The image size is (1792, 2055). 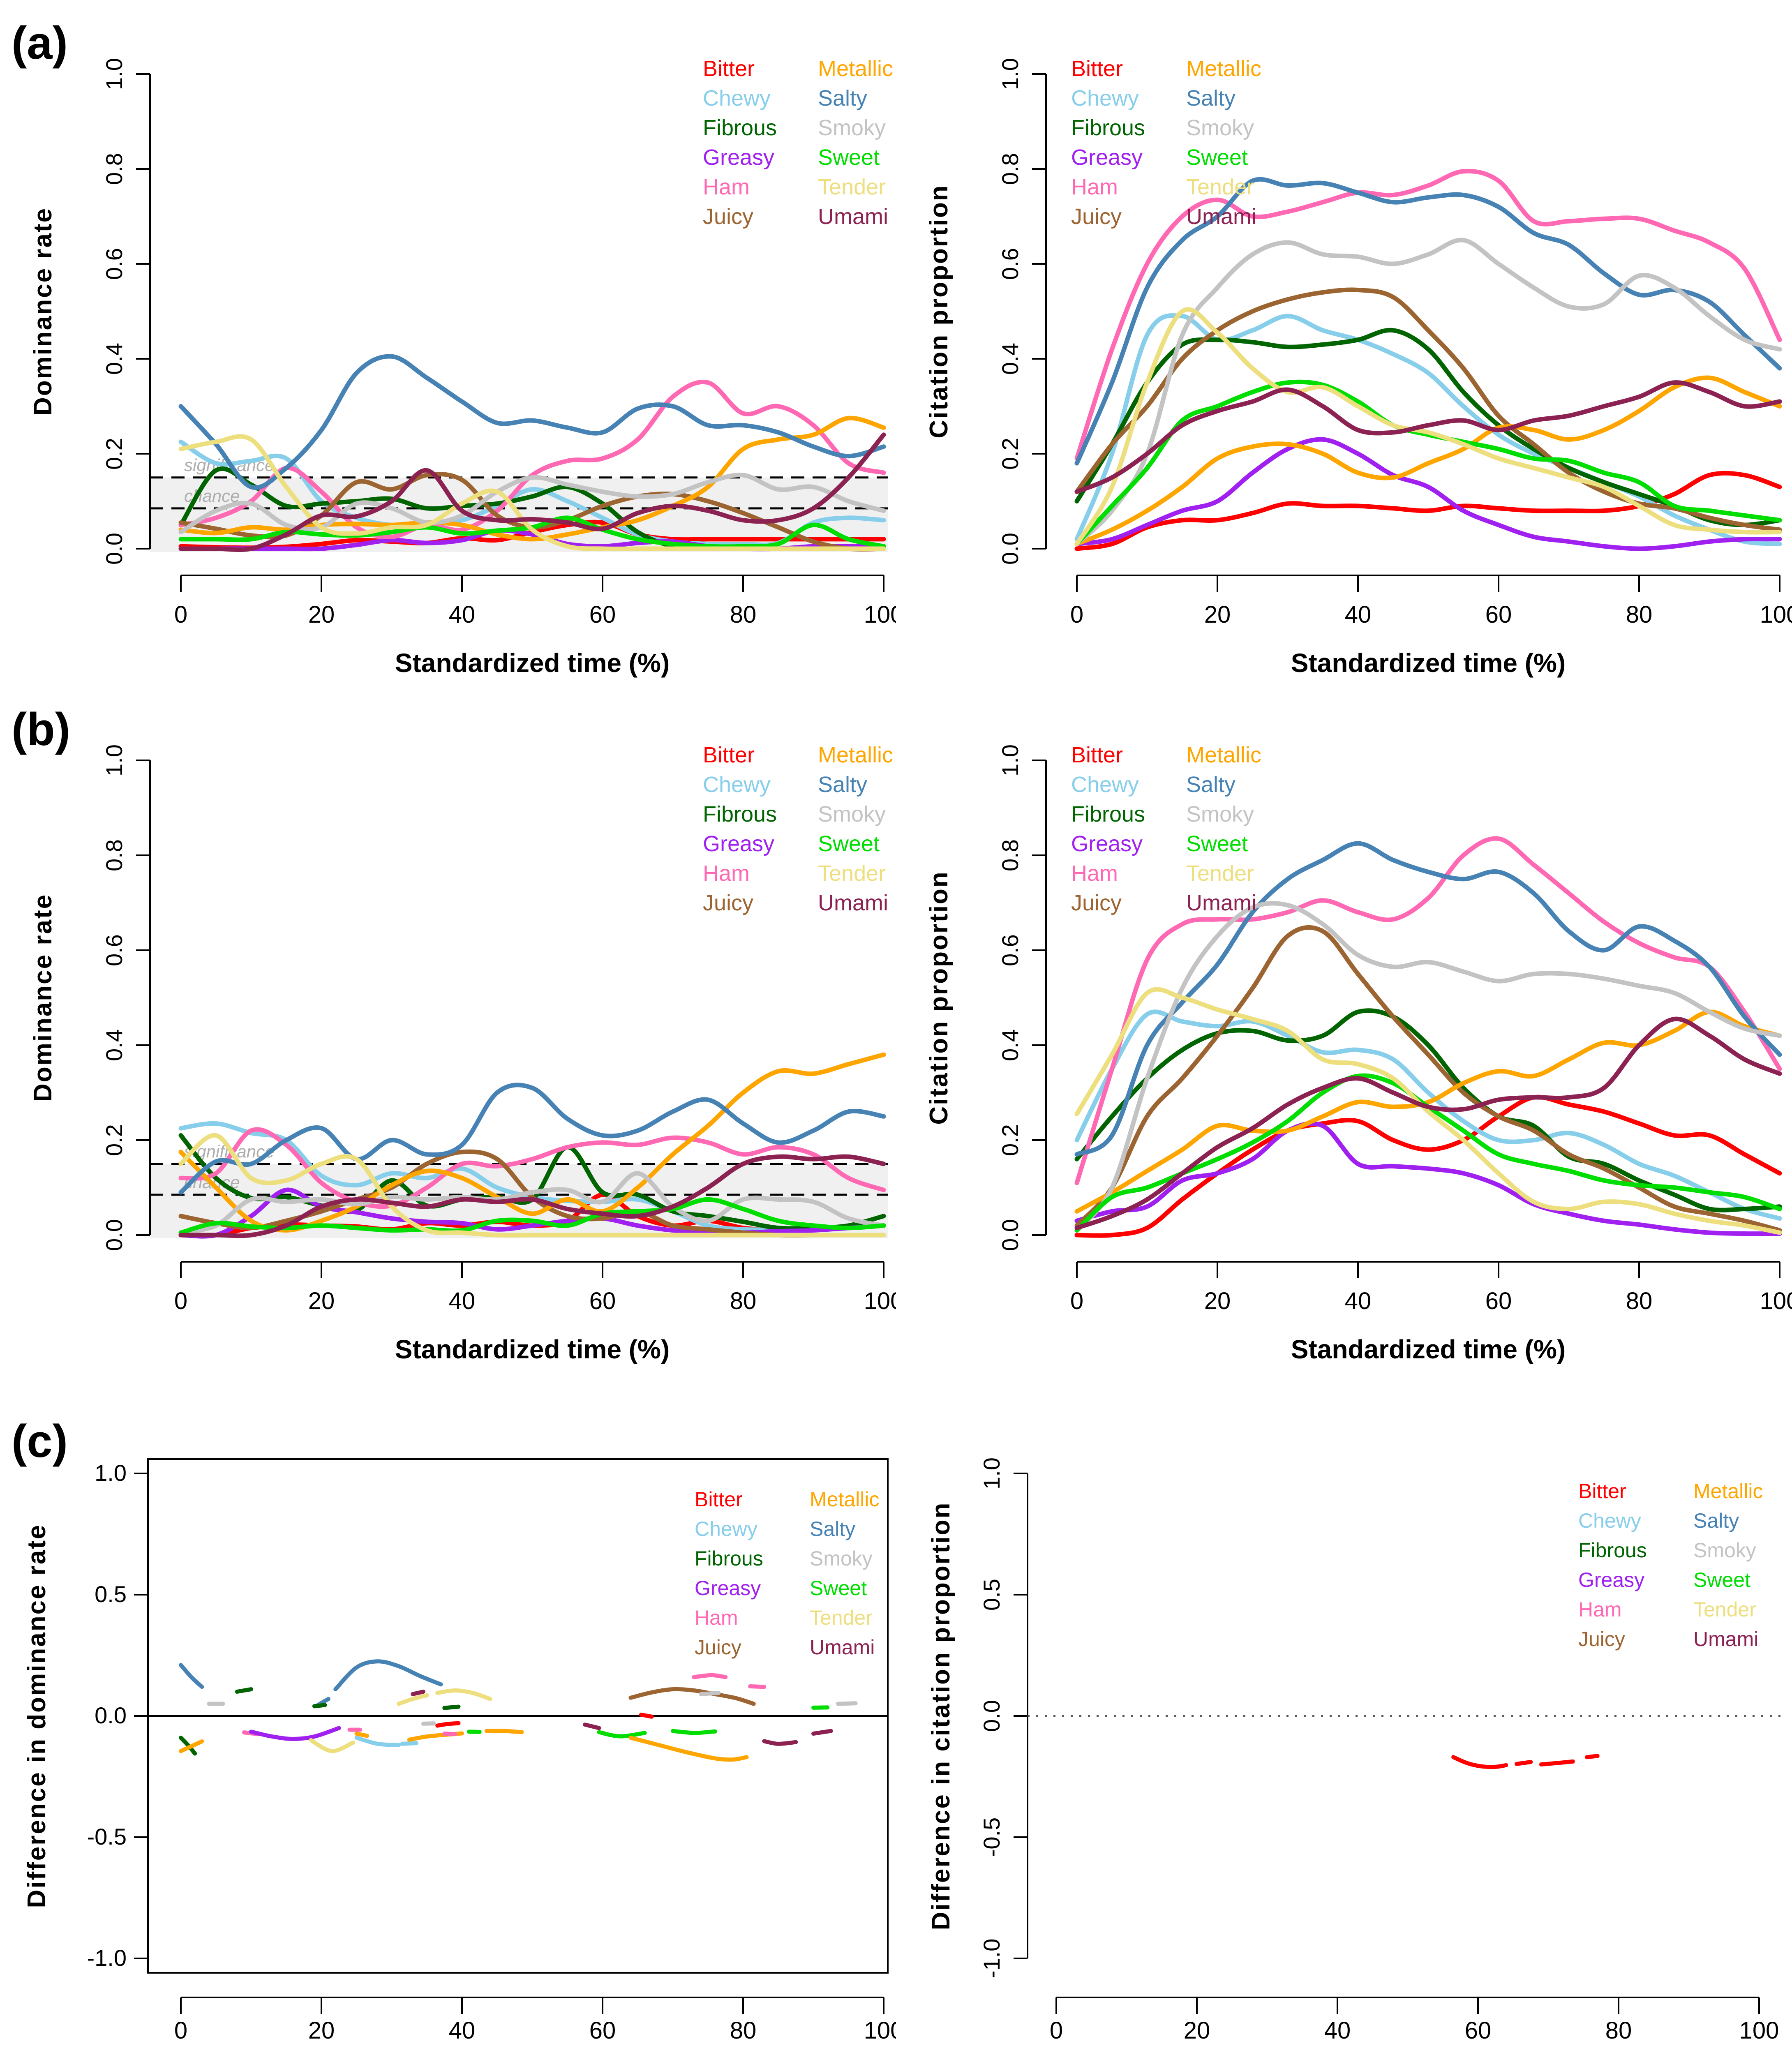 I want to click on y-tick-label: 1.0, so click(x=1010, y=760).